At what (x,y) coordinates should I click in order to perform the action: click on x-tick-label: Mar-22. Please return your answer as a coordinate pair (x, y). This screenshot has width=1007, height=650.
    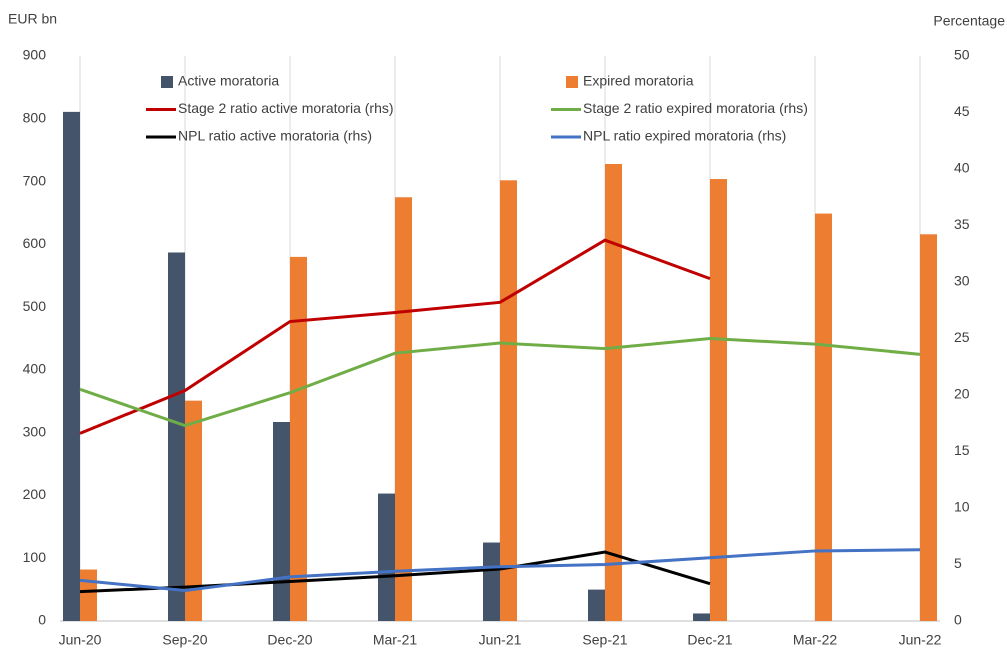
    Looking at the image, I should click on (815, 640).